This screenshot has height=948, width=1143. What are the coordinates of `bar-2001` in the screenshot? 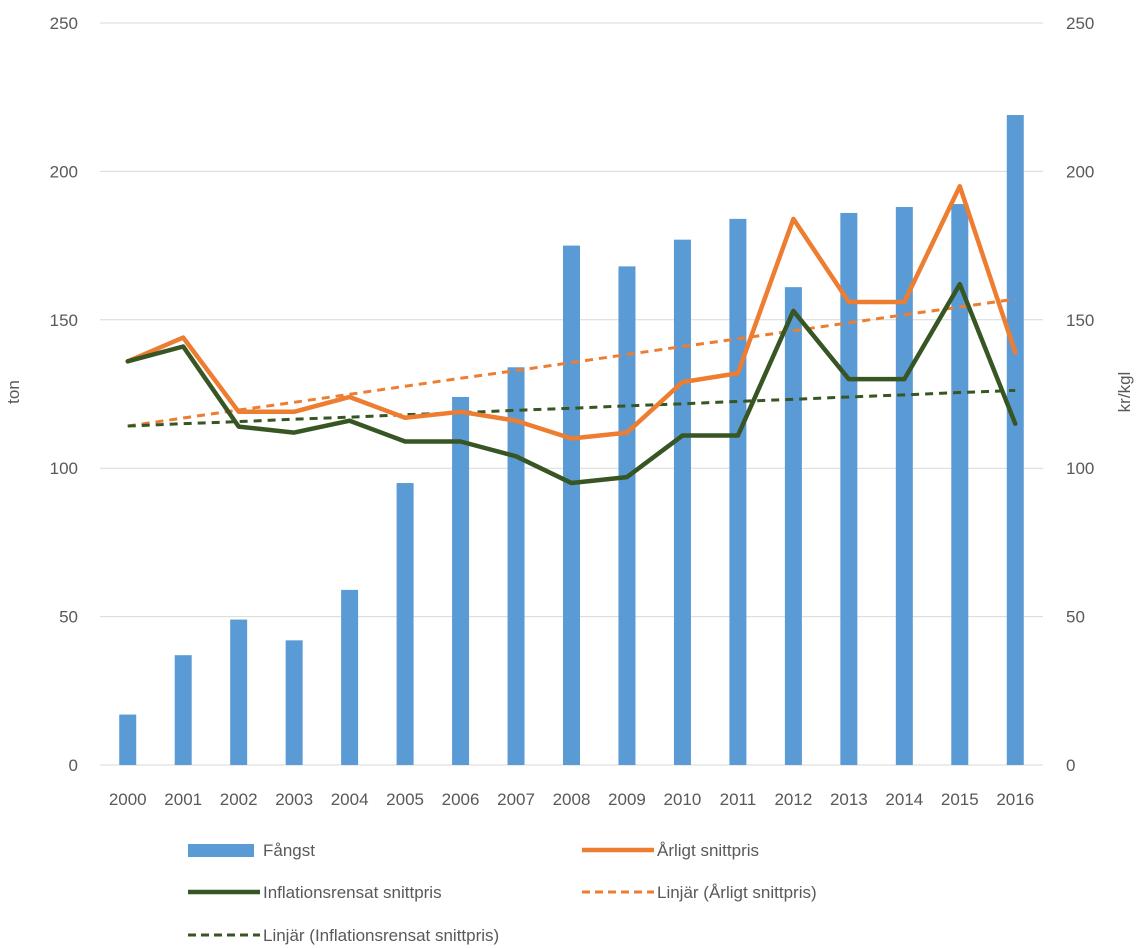 It's located at (183, 710).